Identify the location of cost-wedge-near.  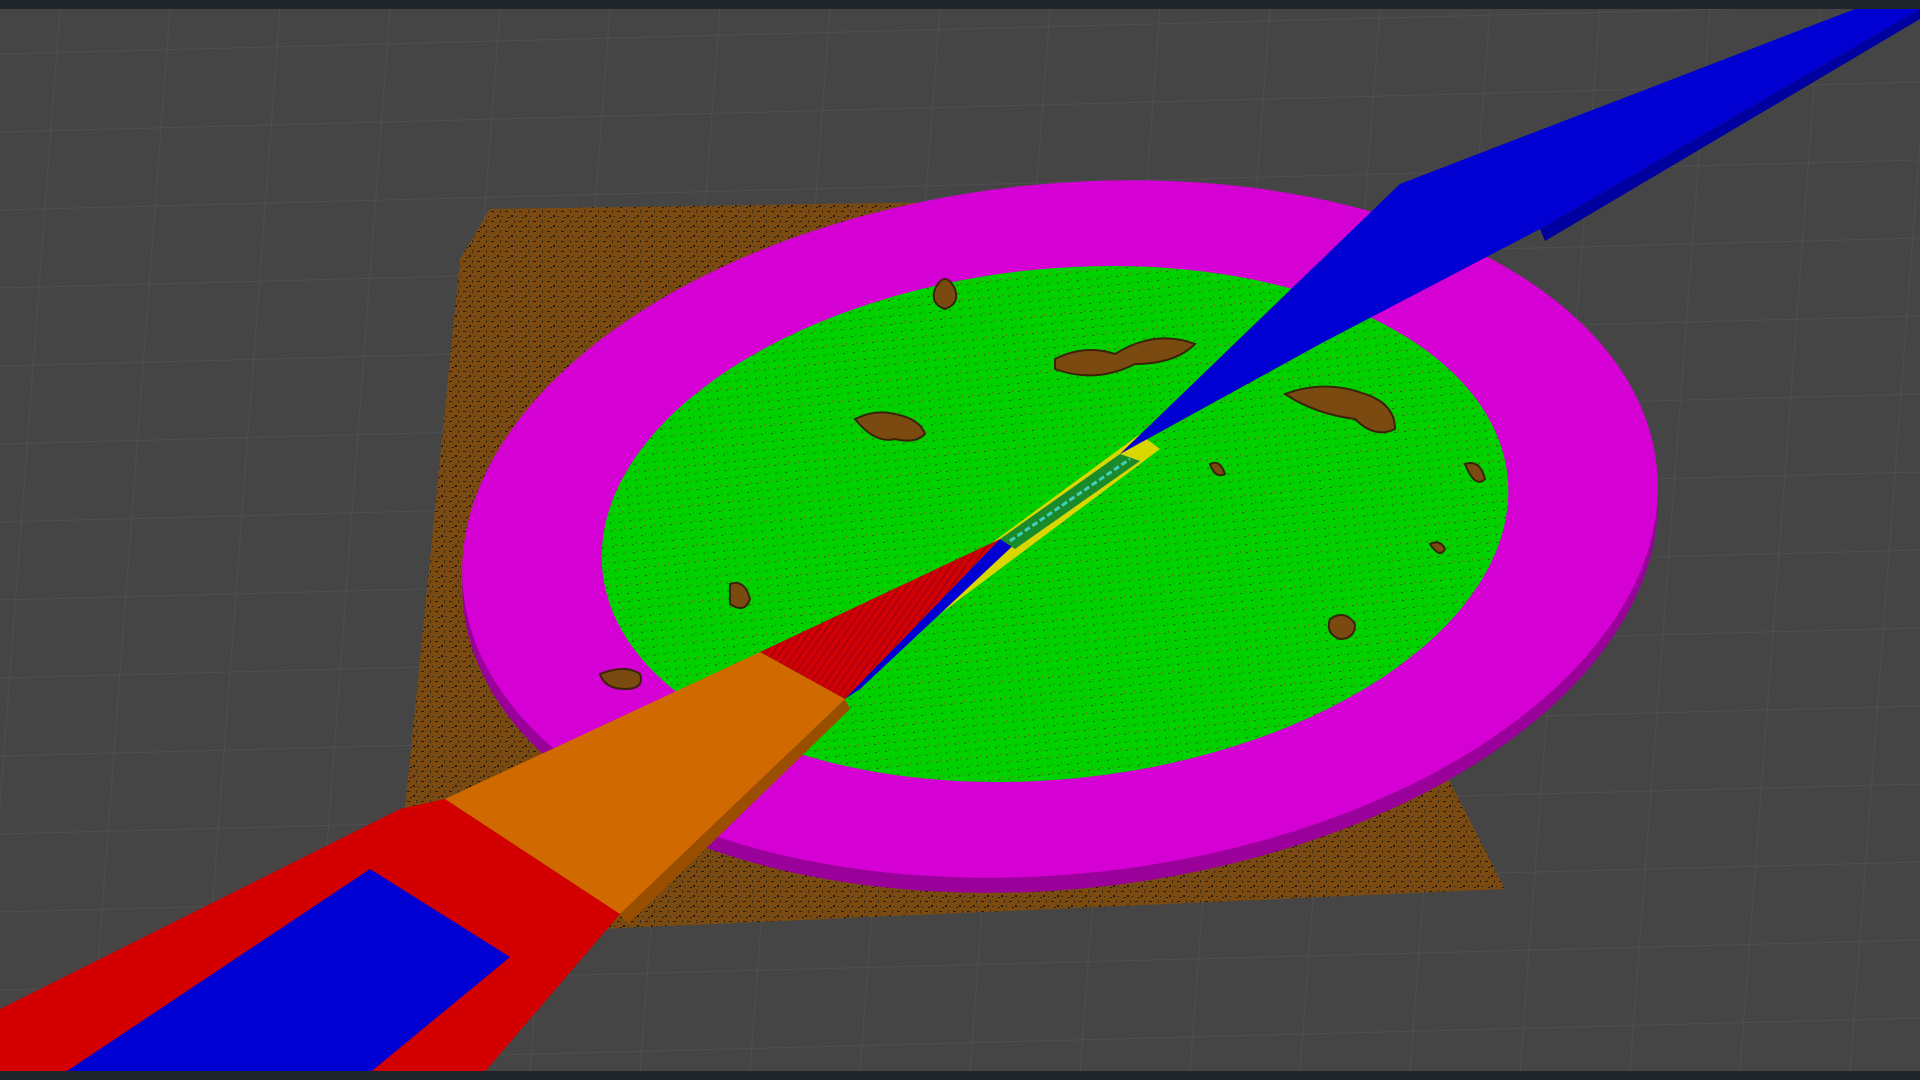
(880, 619).